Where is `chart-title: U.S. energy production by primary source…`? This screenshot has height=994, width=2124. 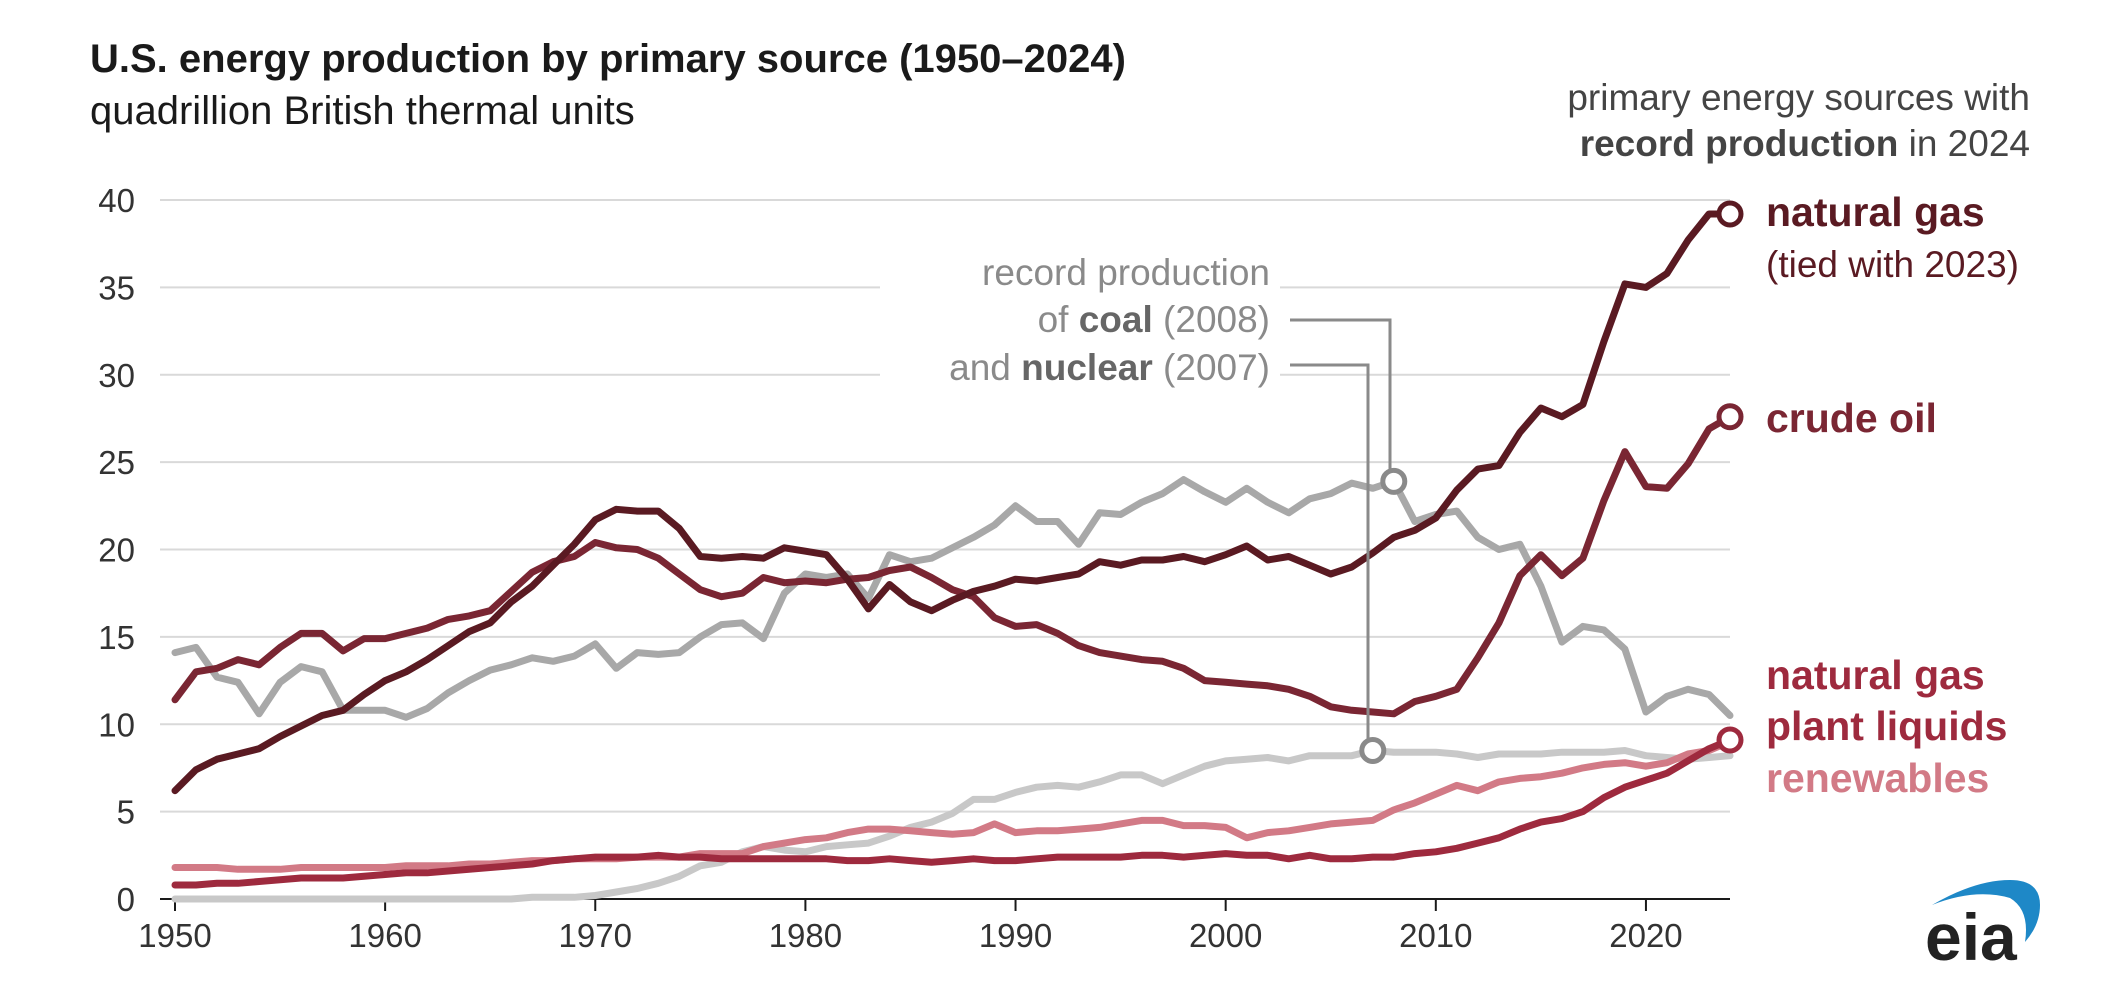 chart-title: U.S. energy production by primary source… is located at coordinates (608, 59).